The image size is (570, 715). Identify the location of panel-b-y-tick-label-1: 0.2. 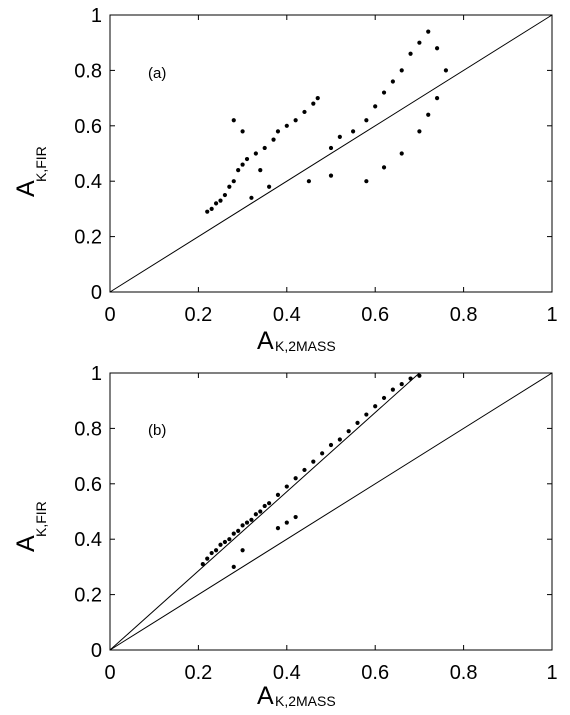
(88, 596).